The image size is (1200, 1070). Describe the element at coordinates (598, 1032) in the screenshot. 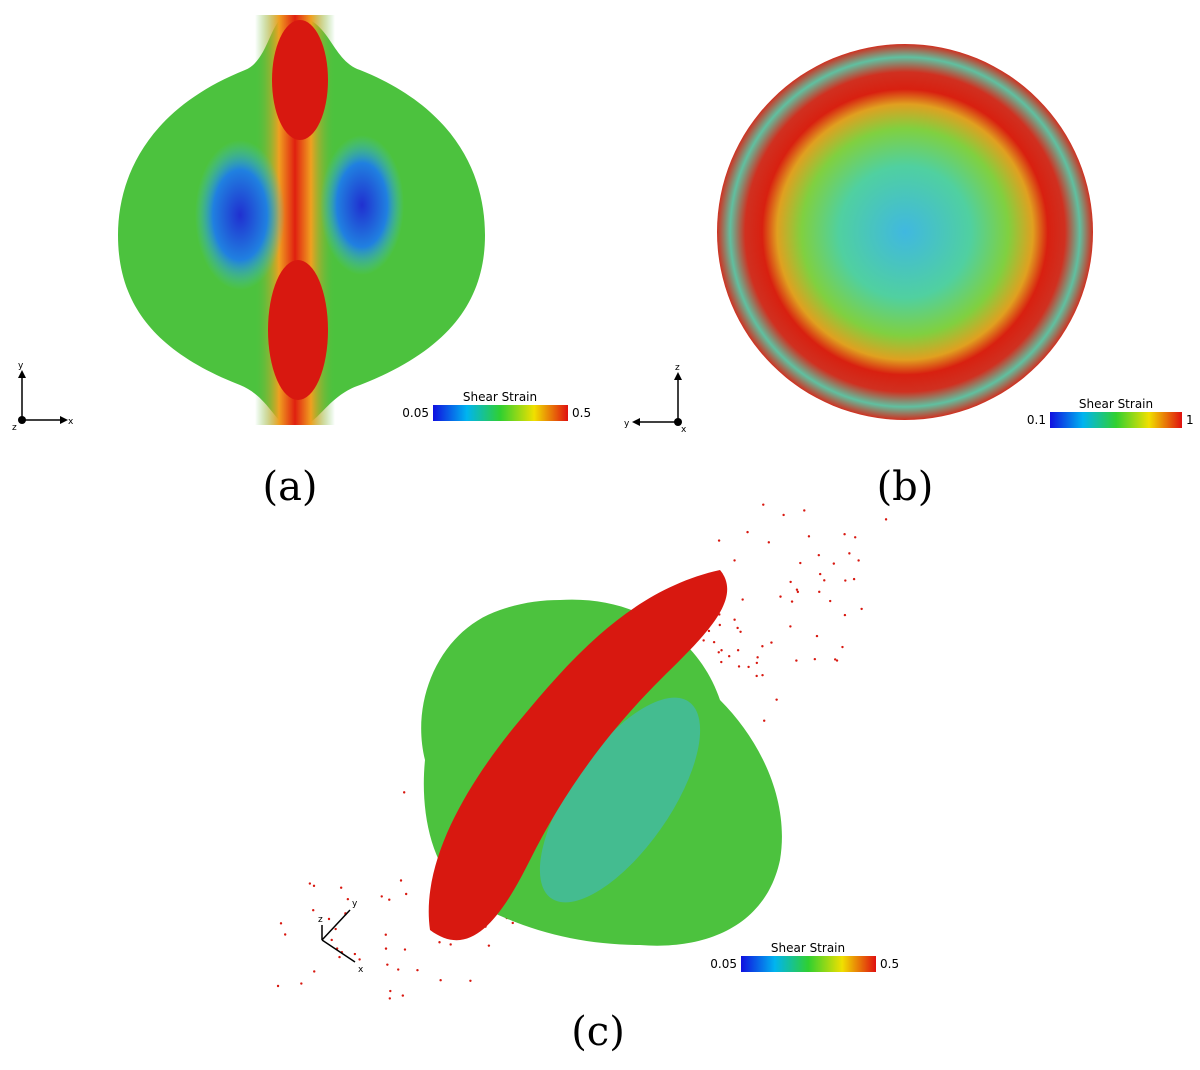

I see `caption: (c)` at that location.